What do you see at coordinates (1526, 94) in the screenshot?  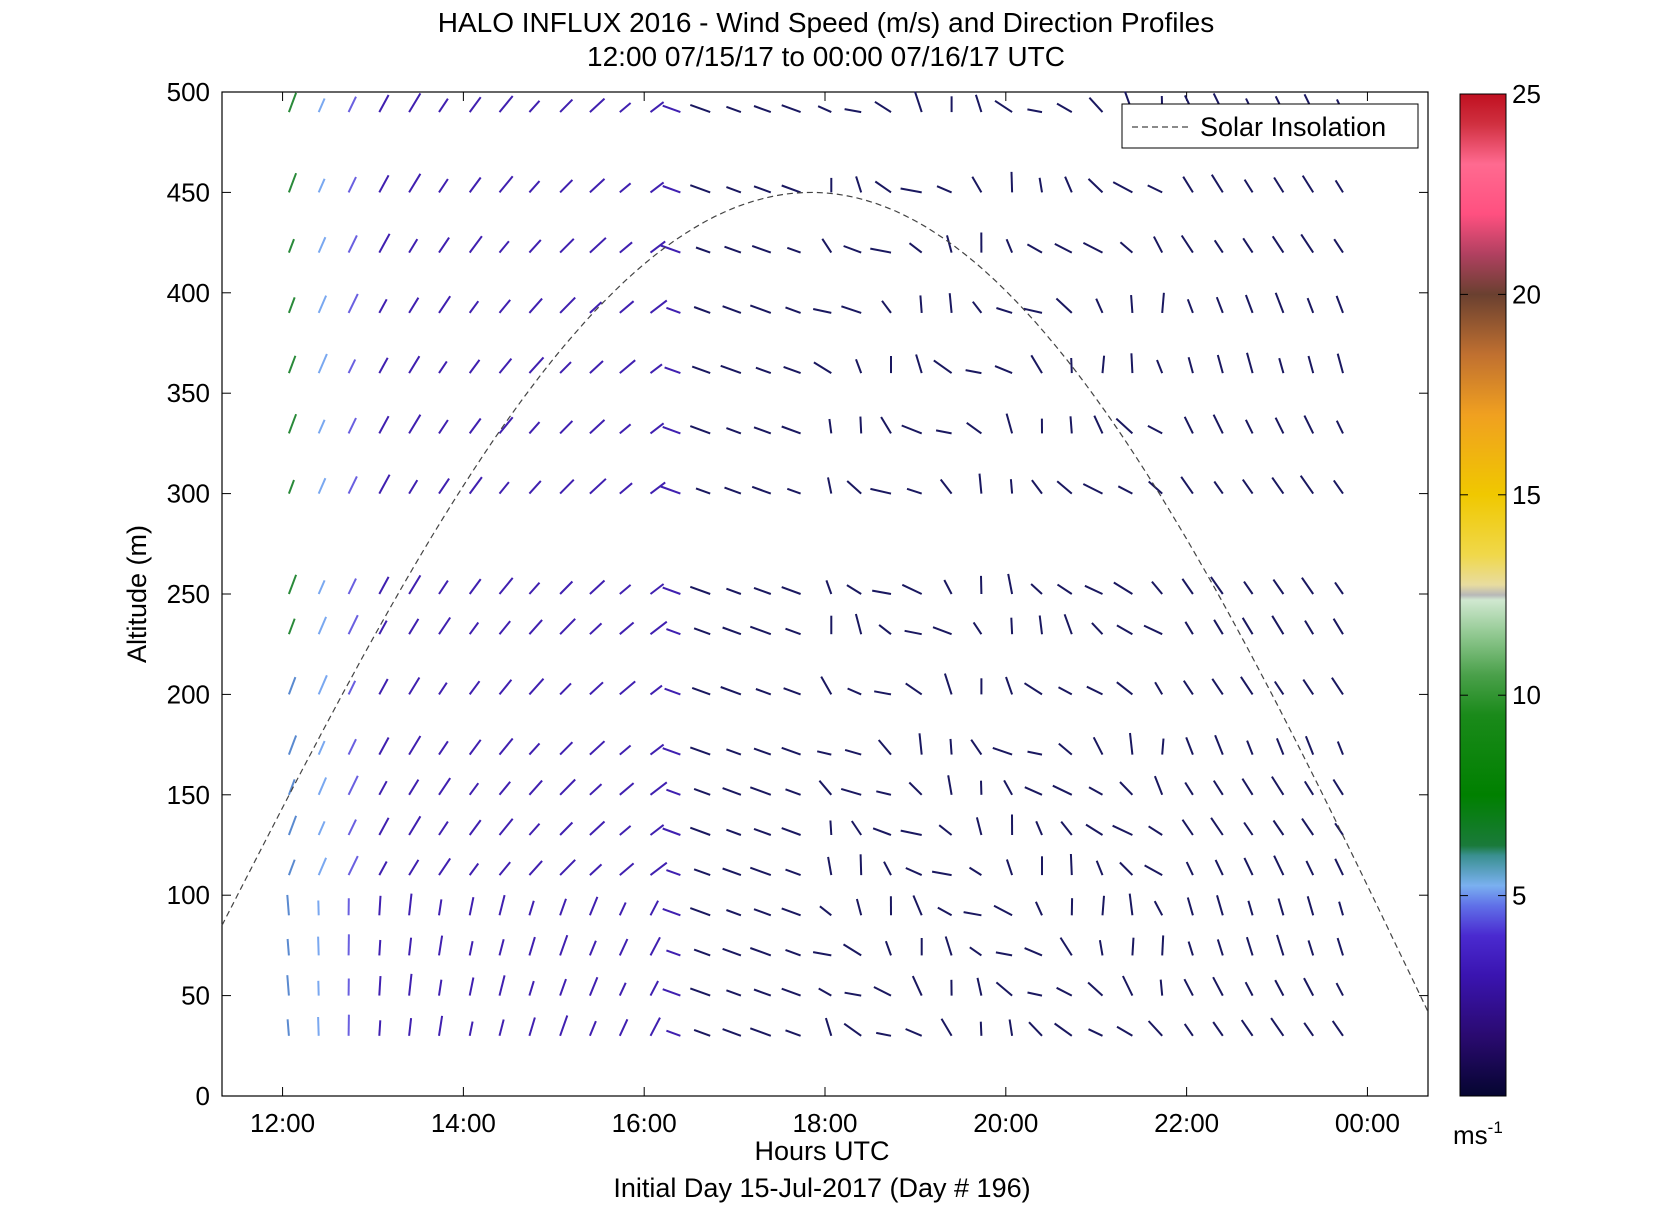 I see `colorbar-tick-label: 25` at bounding box center [1526, 94].